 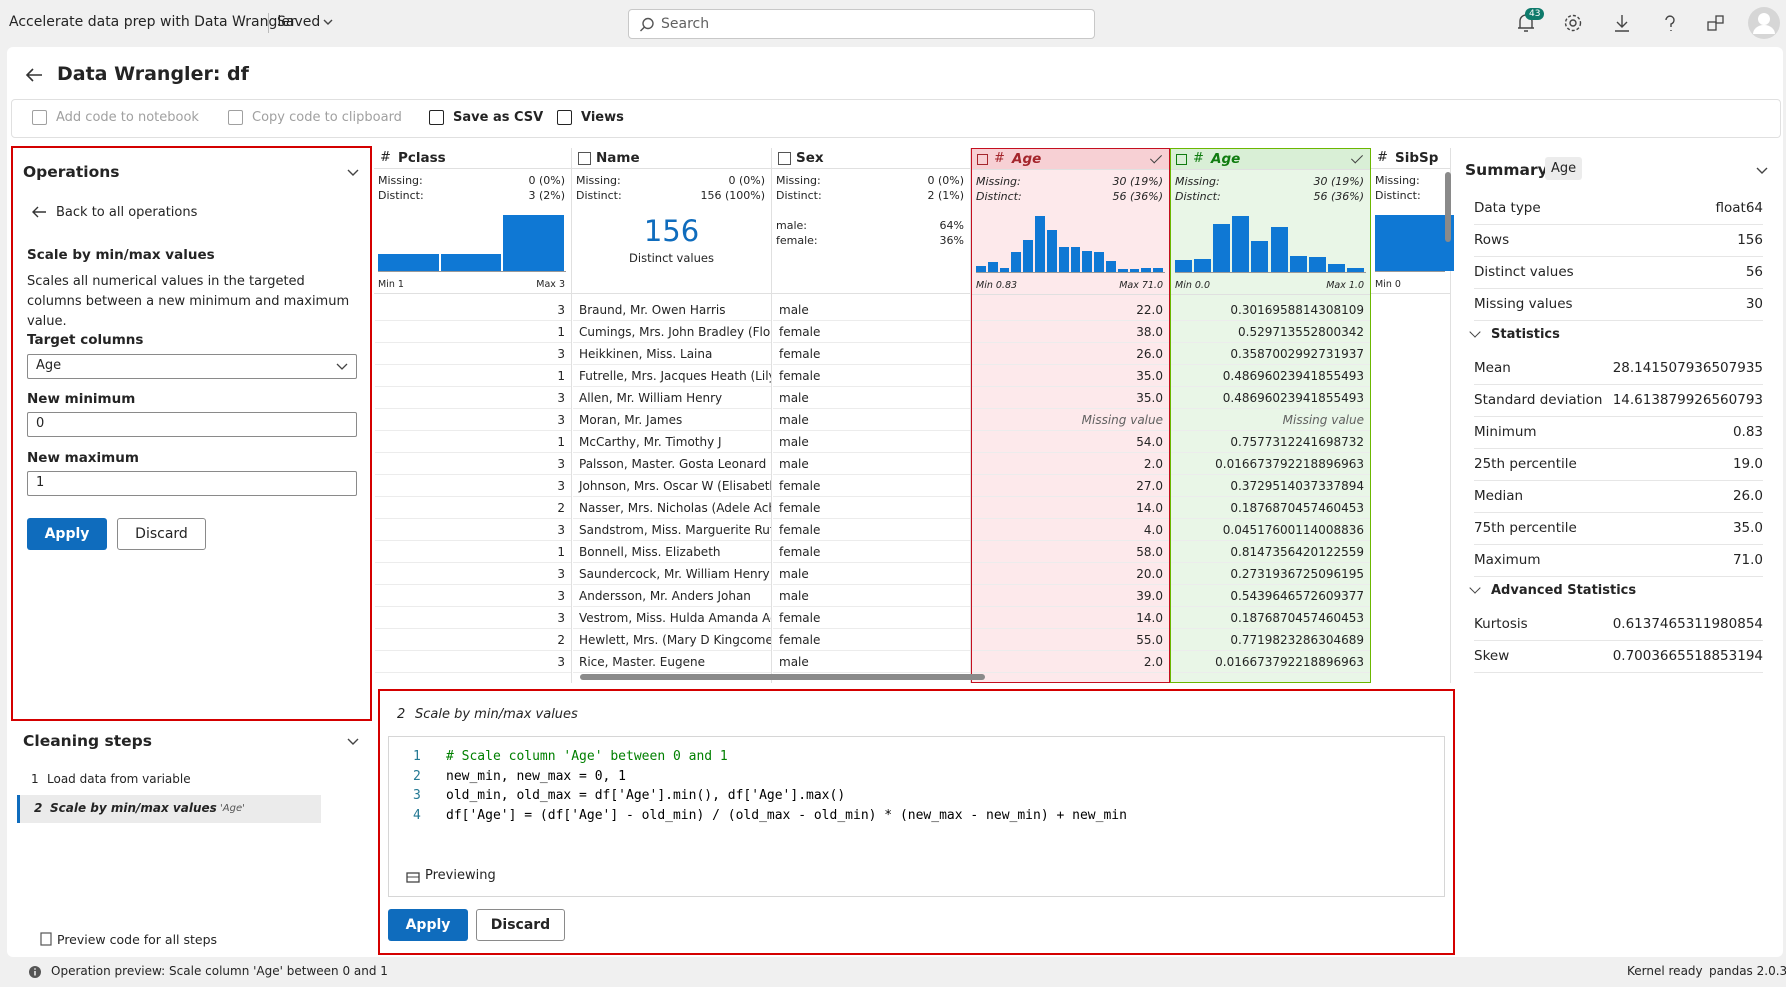 What do you see at coordinates (268, 23) in the screenshot?
I see `divider` at bounding box center [268, 23].